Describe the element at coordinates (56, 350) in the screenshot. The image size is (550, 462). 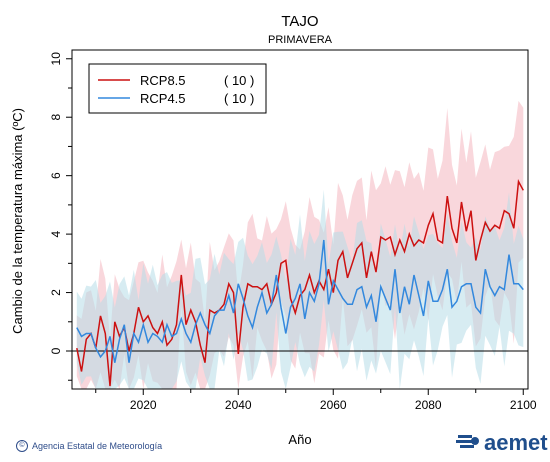
I see `y-tick-label: 0` at that location.